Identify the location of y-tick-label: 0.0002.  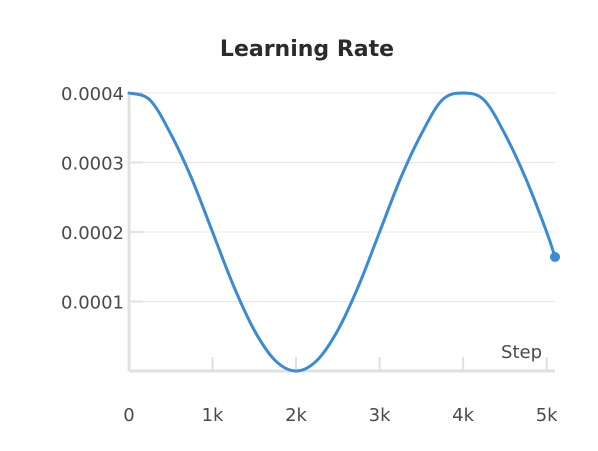
(92, 233).